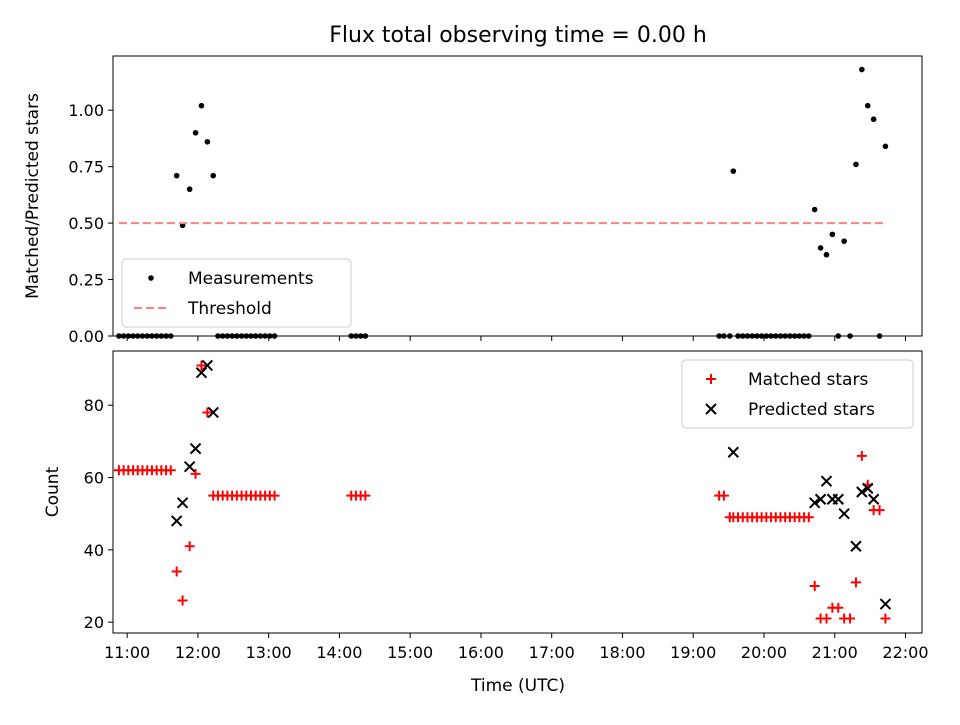 This screenshot has height=725, width=960. I want to click on bottom-y-tick-label: 40, so click(94, 550).